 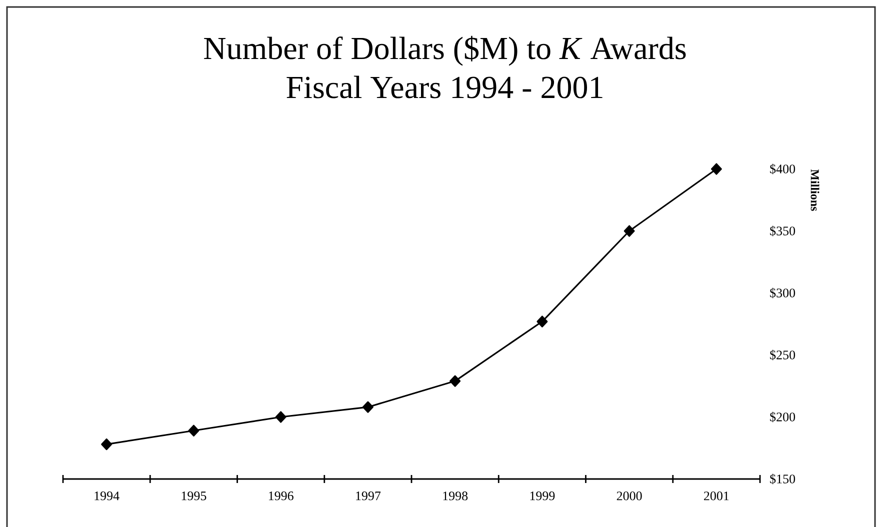 I want to click on chart-subtitle: Fiscal Years 1994 - 2001, so click(x=444, y=87).